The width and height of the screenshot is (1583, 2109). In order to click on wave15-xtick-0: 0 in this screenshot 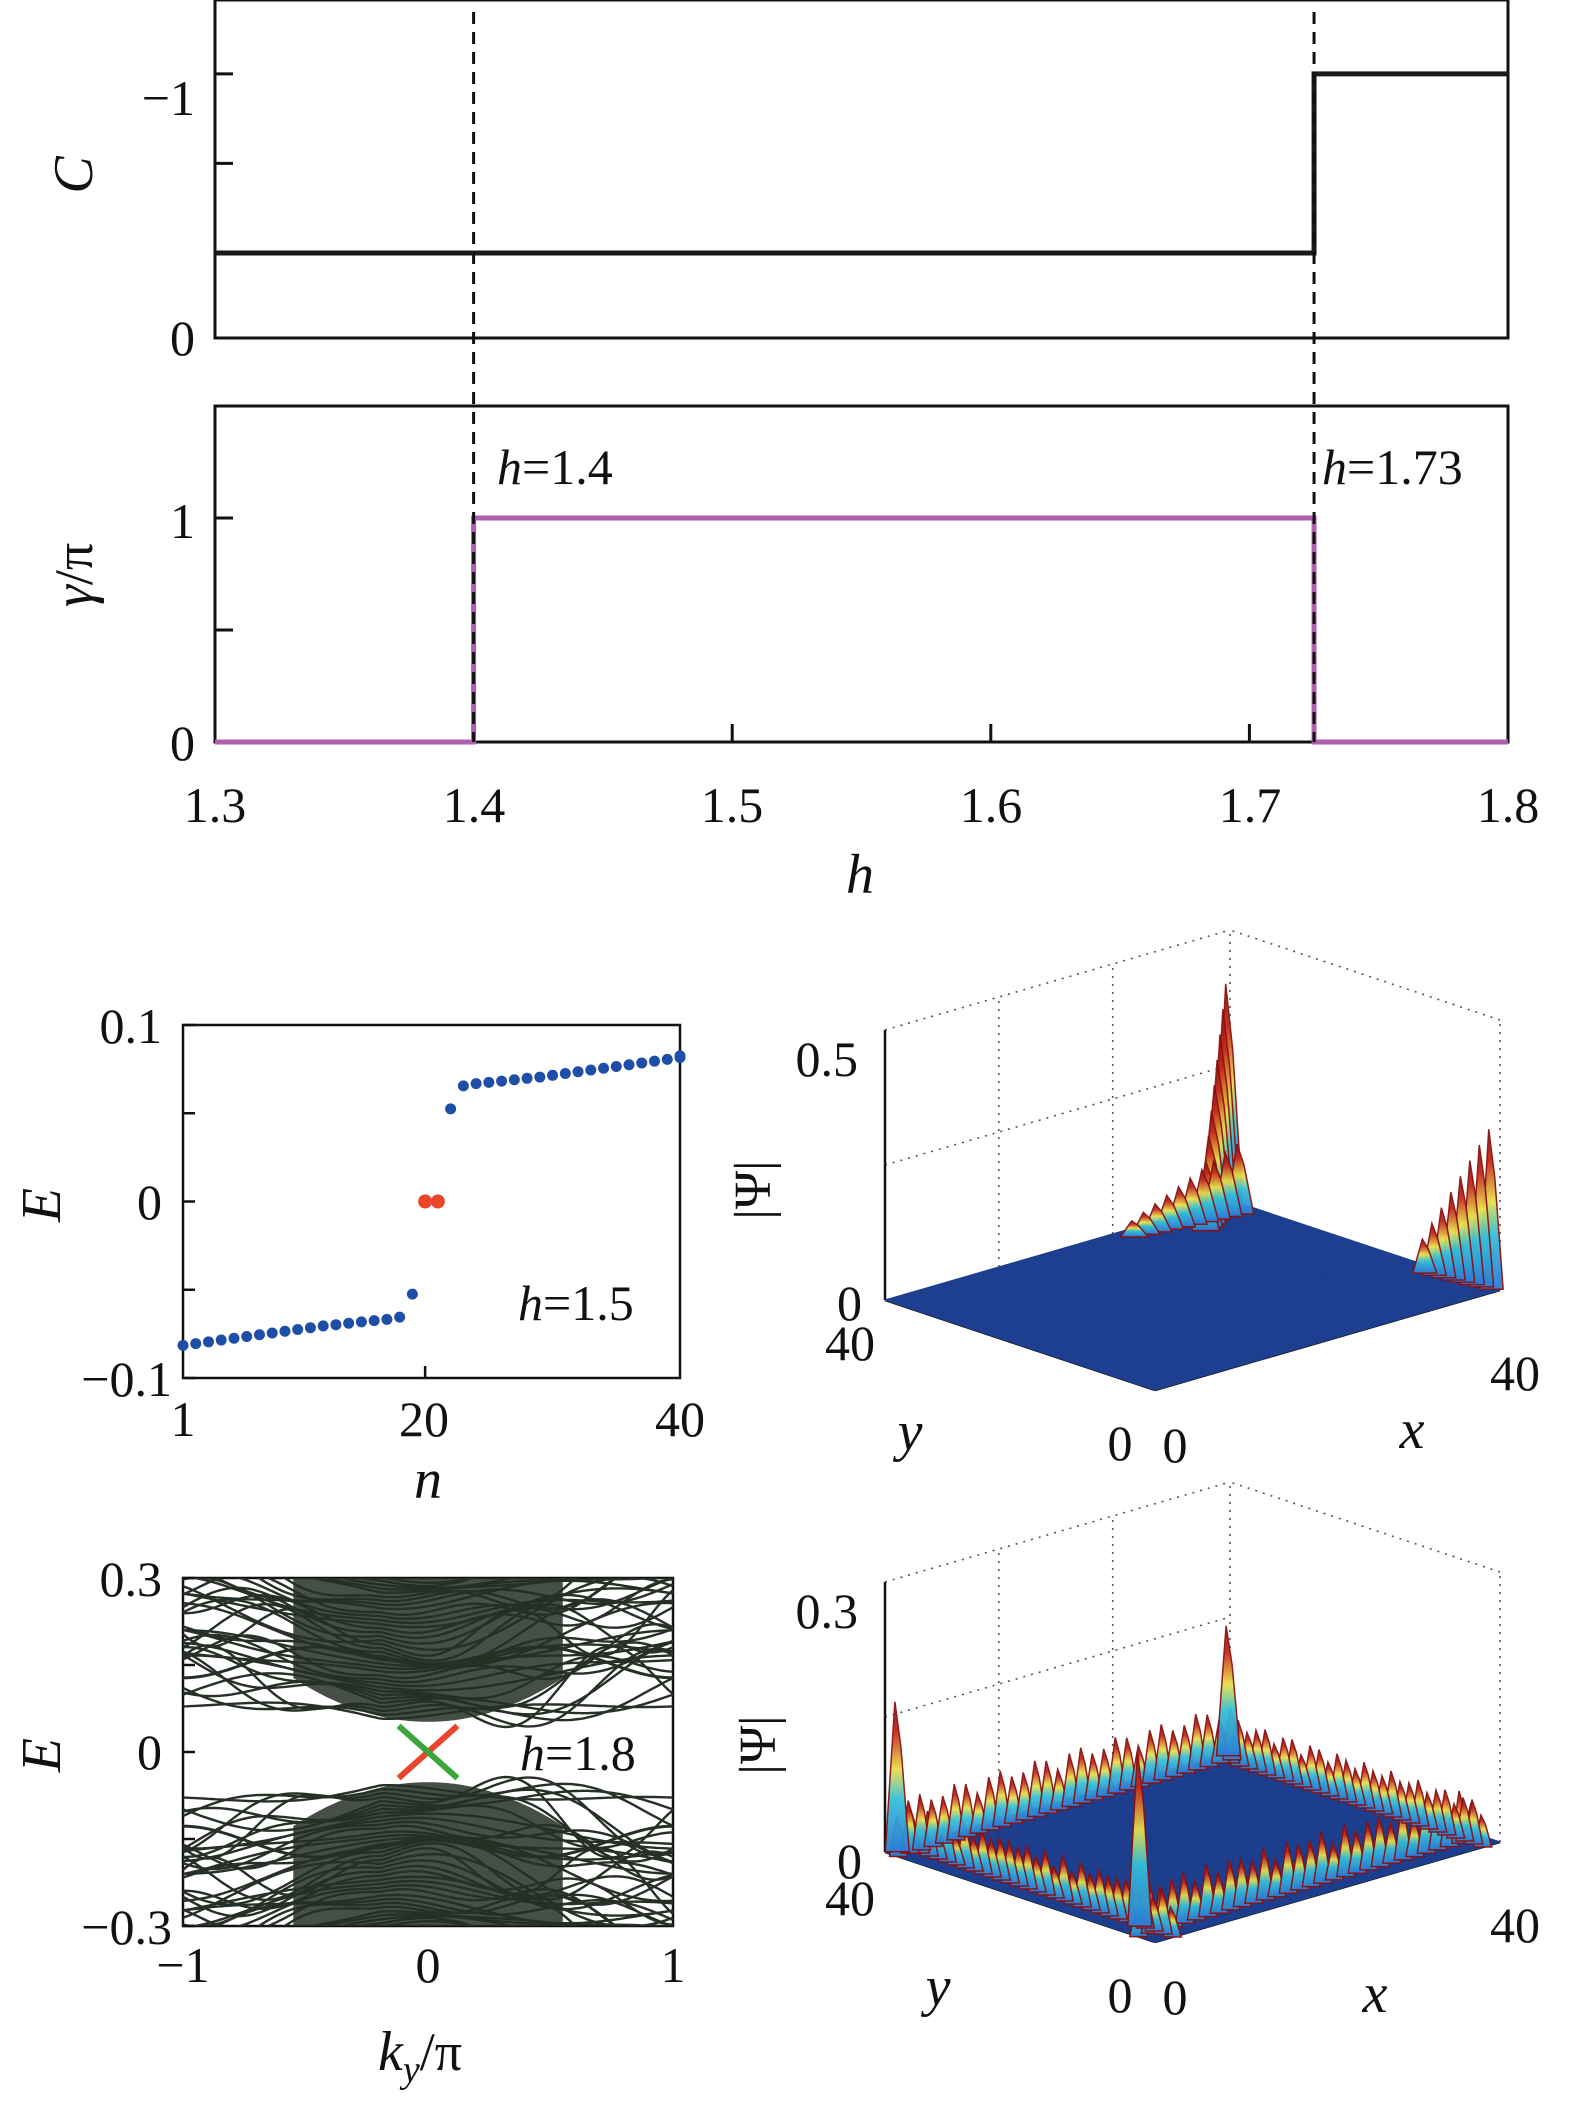, I will do `click(1175, 1445)`.